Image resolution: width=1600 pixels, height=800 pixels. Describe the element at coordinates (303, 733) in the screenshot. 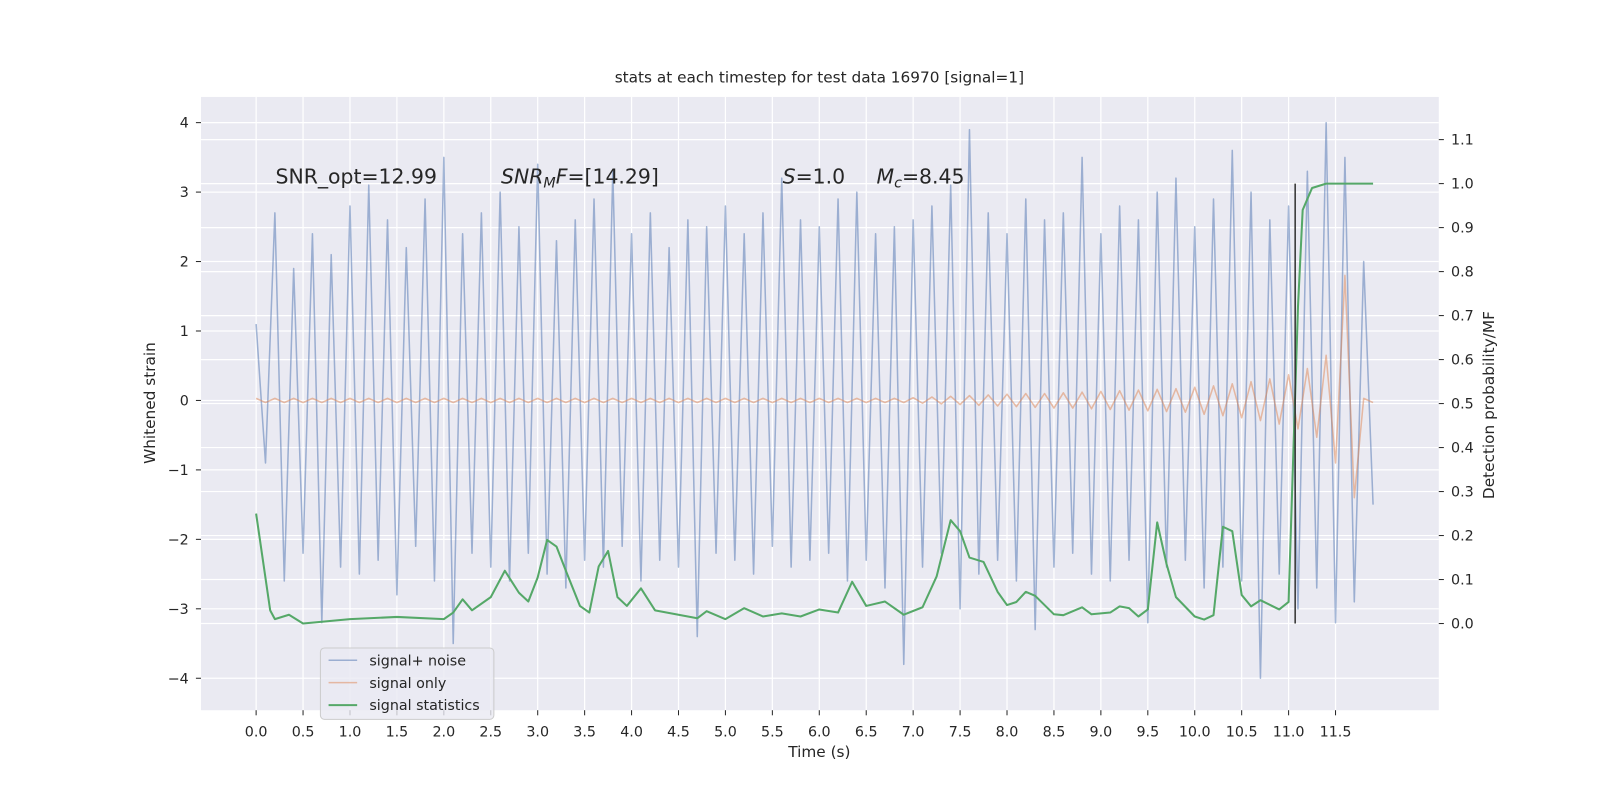

I see `x-tick-label: 0.5` at that location.